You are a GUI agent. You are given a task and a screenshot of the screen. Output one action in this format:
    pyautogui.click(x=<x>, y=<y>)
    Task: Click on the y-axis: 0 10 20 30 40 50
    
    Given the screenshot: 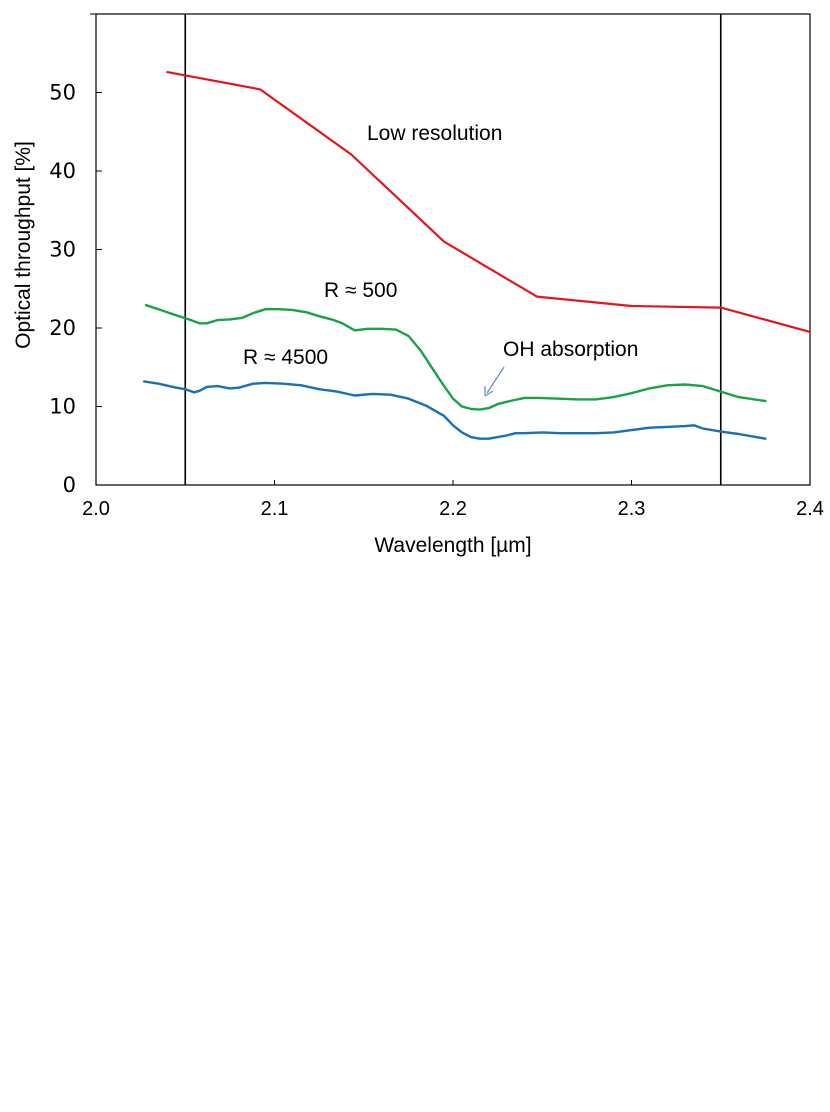 What is the action you would take?
    pyautogui.click(x=75, y=255)
    